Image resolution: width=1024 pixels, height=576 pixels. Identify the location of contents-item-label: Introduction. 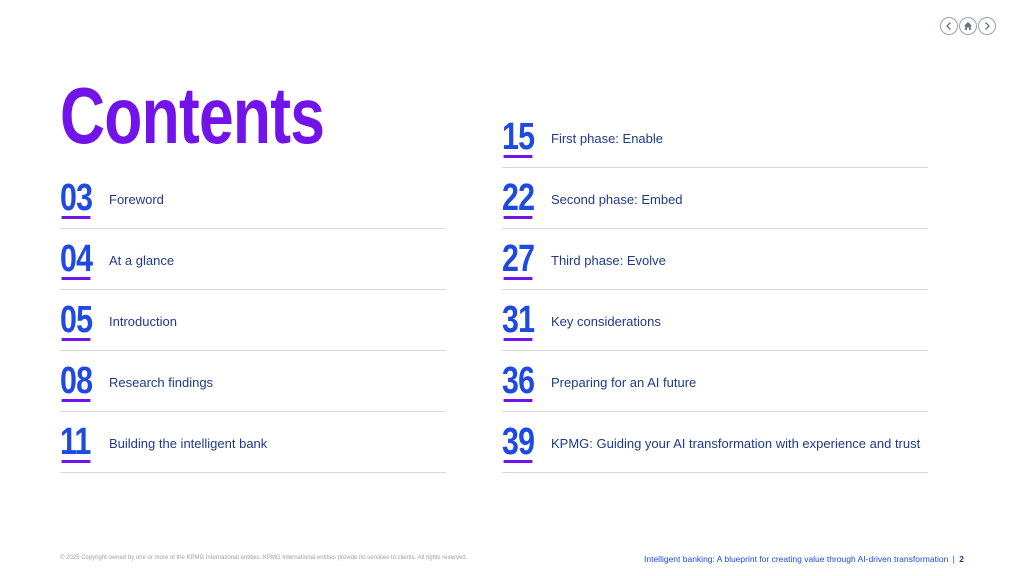
(143, 321).